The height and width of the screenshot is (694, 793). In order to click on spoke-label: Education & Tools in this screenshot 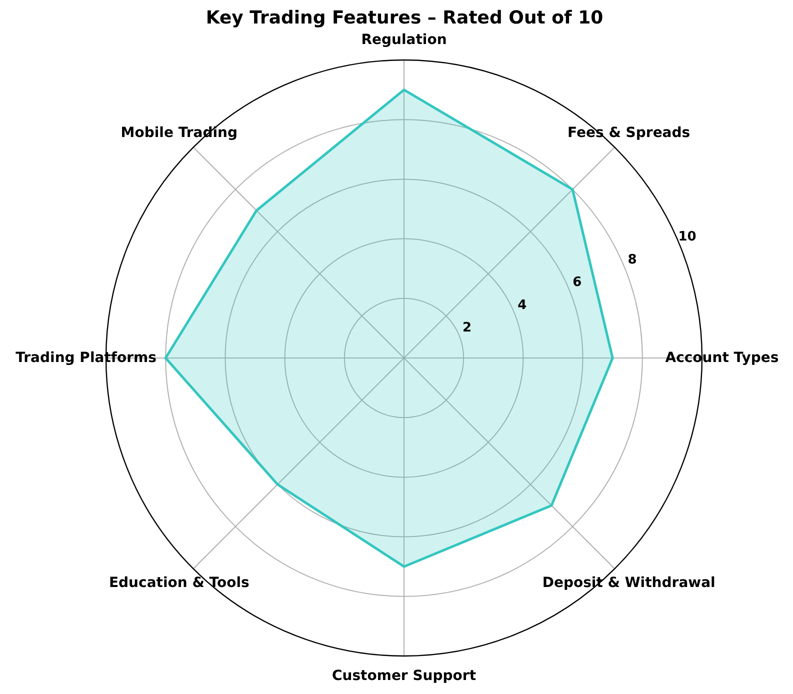, I will do `click(179, 582)`.